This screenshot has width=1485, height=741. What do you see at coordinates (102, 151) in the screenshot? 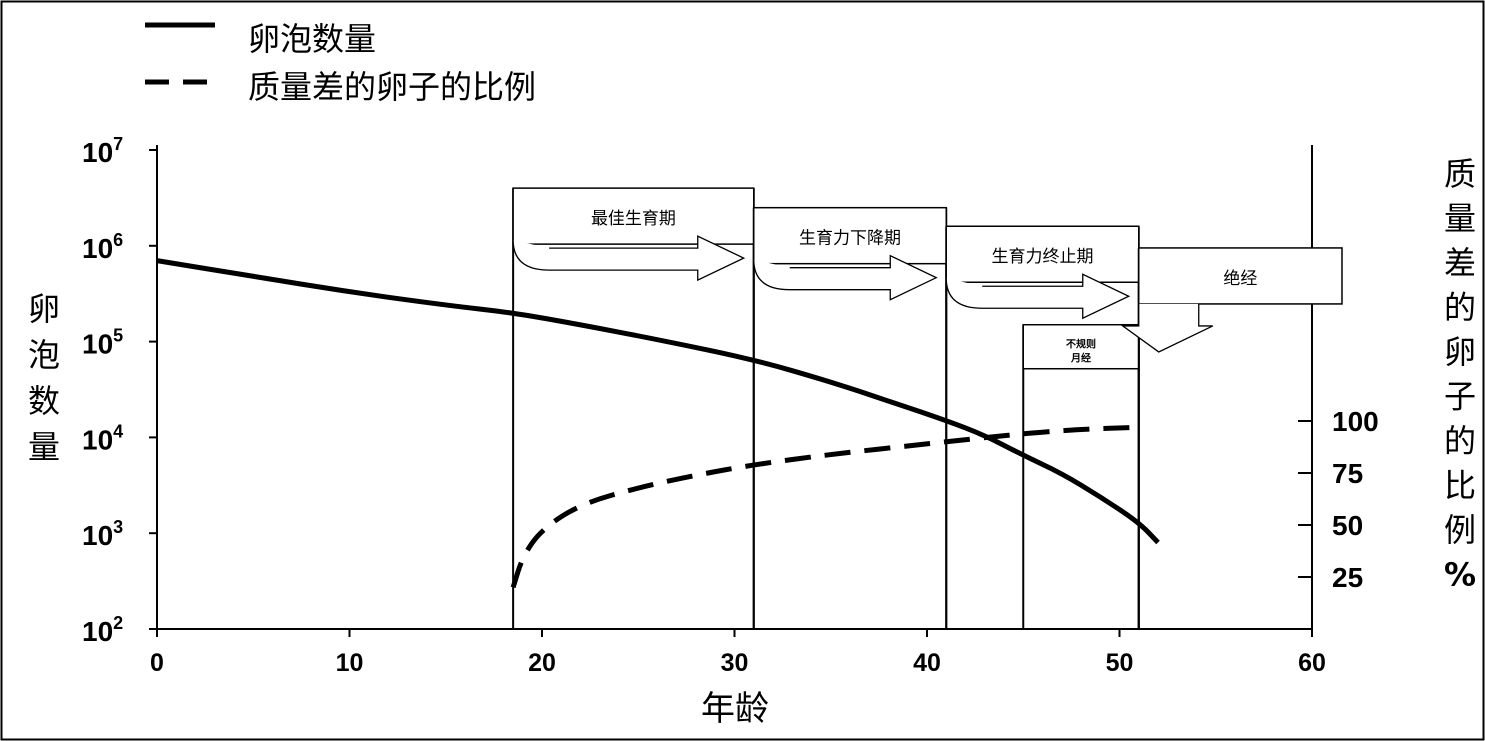
I see `y-left-tick-label: 10⁷` at bounding box center [102, 151].